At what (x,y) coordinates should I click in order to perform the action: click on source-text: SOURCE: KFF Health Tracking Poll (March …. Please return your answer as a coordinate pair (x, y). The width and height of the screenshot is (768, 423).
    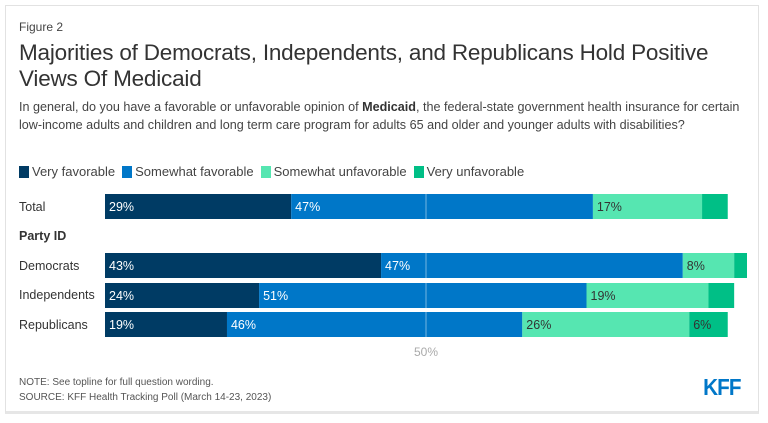
    Looking at the image, I should click on (145, 397).